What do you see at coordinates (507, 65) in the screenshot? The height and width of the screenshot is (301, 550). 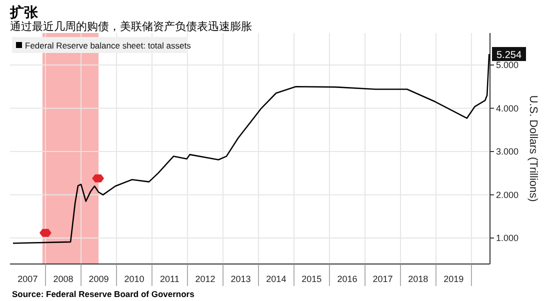 I see `y-tick-label: 5.000` at bounding box center [507, 65].